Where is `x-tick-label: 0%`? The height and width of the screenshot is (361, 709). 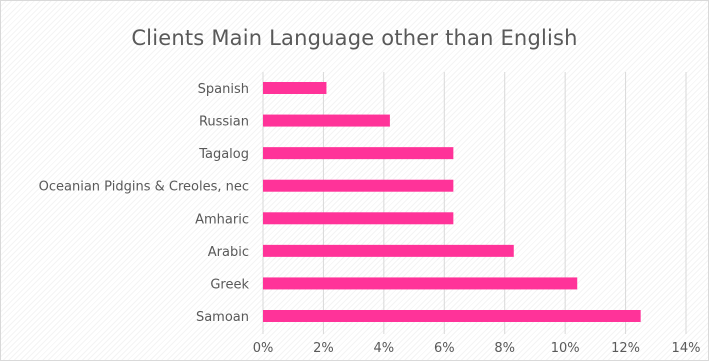 x-tick-label: 0% is located at coordinates (263, 348).